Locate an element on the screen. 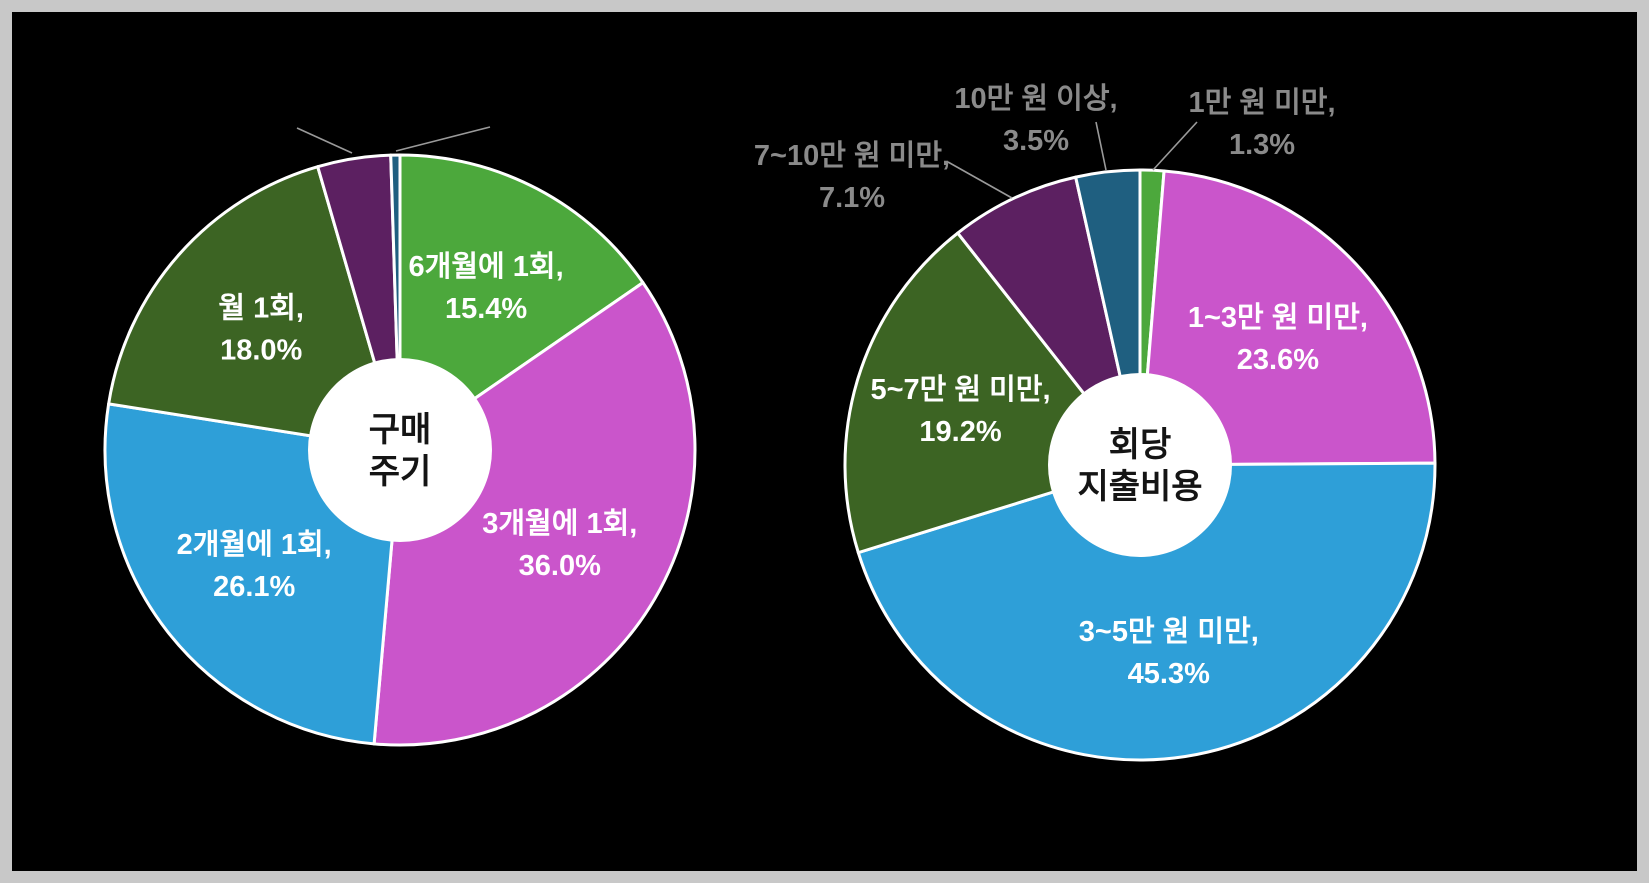  outside-slice-label: 10만 원 이상, 3.5% is located at coordinates (1035, 119).